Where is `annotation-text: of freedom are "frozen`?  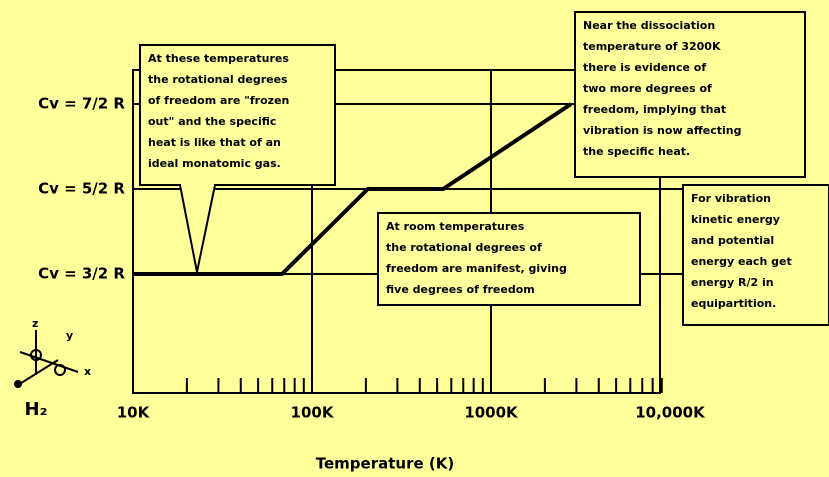 annotation-text: of freedom are "frozen is located at coordinates (218, 100).